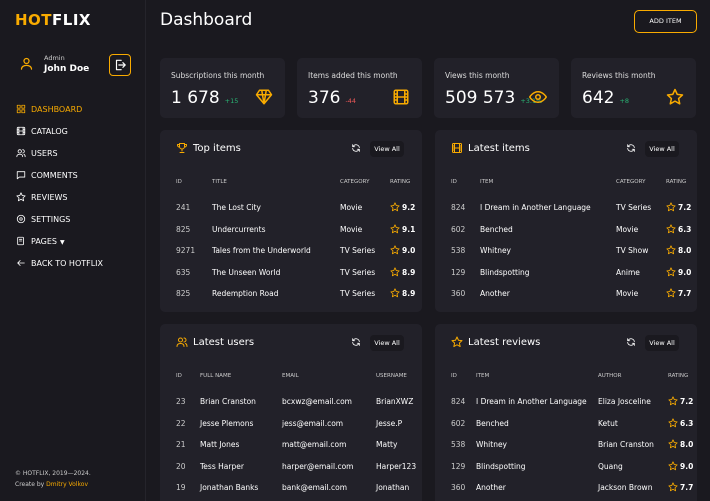 The width and height of the screenshot is (710, 501). Describe the element at coordinates (54, 58) in the screenshot. I see `user-role: Admin` at that location.